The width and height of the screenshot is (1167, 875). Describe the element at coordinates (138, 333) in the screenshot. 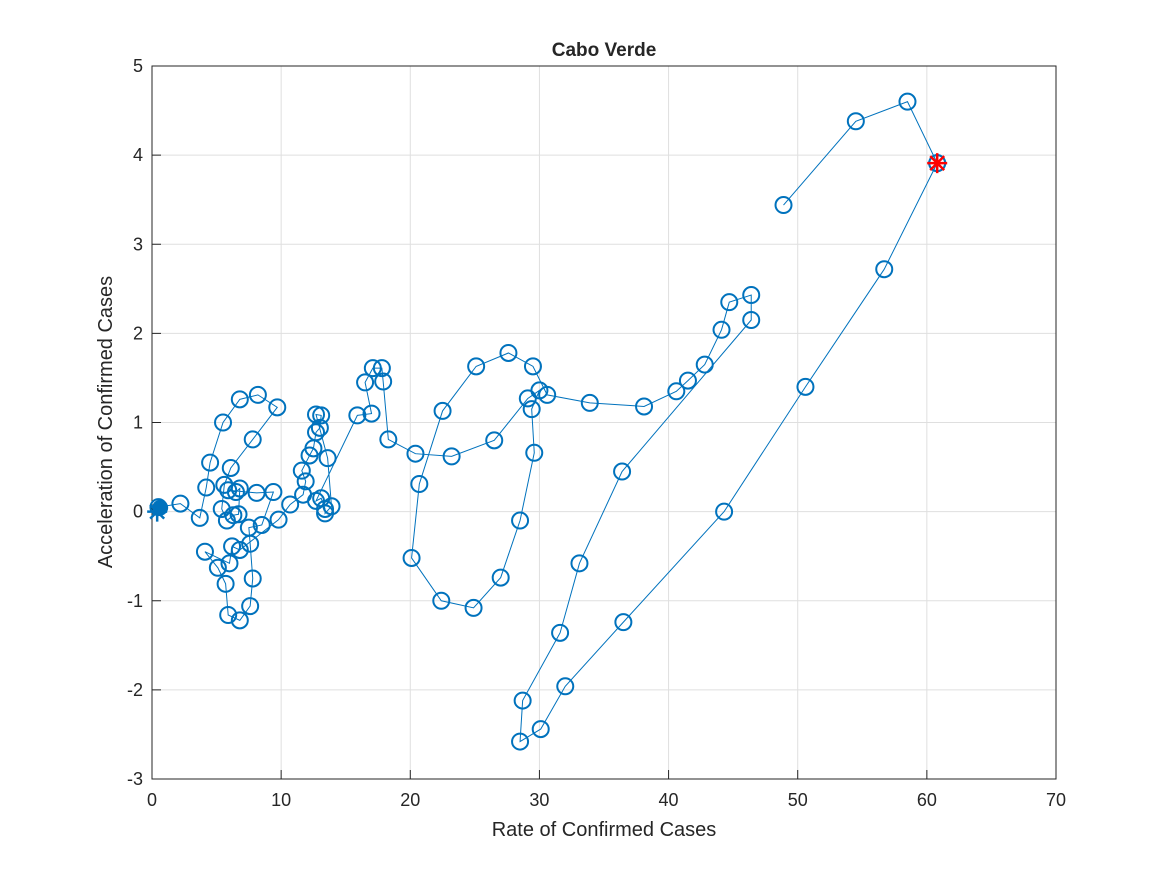

I see `y-tick-label: 2` at that location.